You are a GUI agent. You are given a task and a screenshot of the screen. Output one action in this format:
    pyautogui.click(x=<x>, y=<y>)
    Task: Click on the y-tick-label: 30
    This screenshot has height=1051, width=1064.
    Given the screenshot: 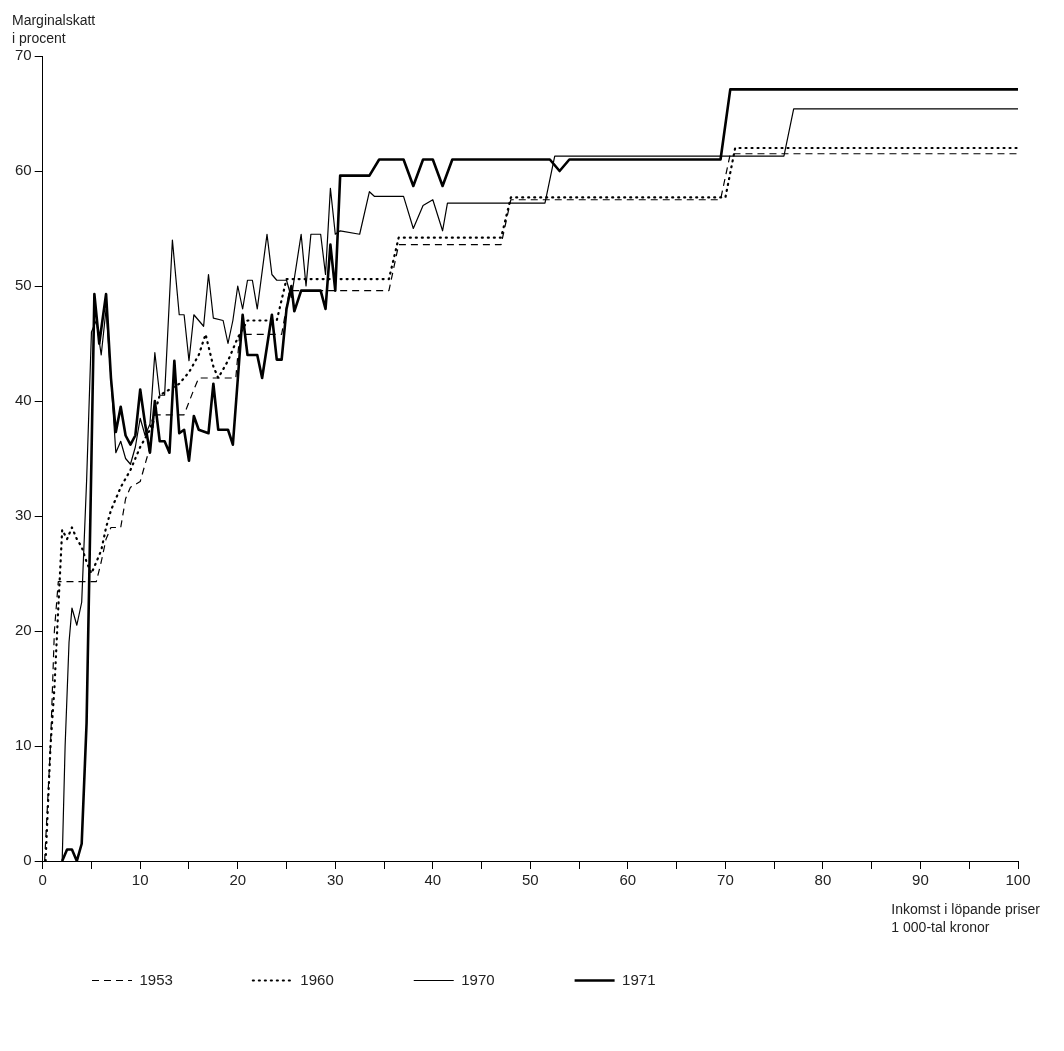 What is the action you would take?
    pyautogui.click(x=23, y=515)
    